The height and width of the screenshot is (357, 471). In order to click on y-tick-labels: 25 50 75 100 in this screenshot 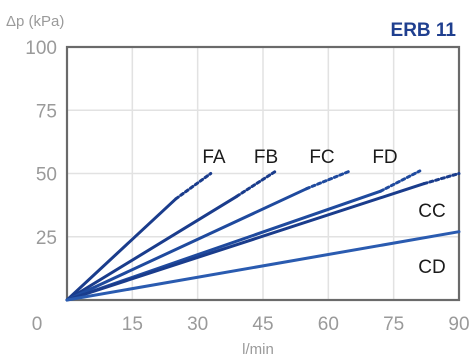, I will do `click(41, 143)`.